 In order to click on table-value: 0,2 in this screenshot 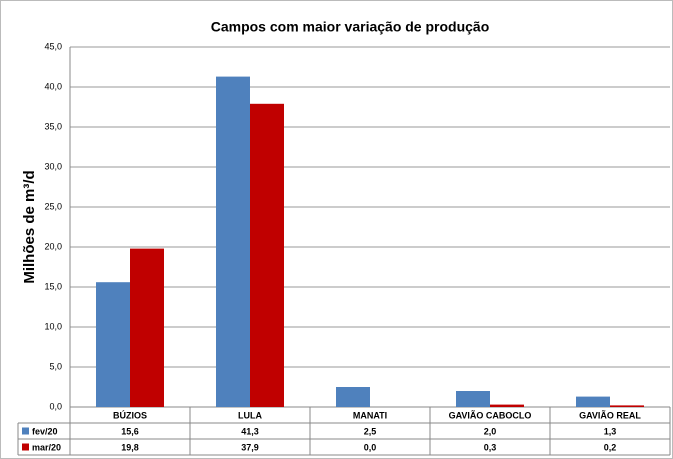, I will do `click(610, 447)`.